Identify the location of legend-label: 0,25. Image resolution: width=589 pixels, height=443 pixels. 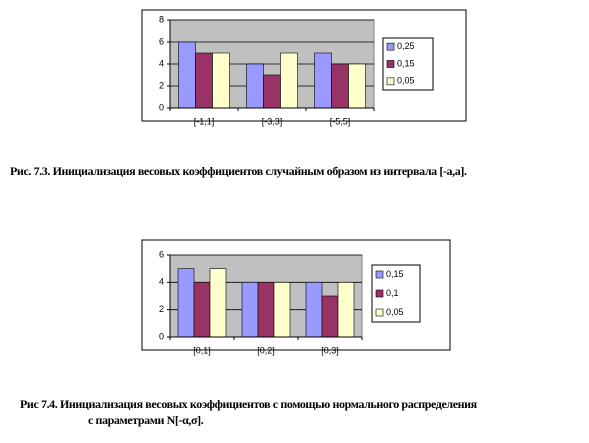
(406, 46).